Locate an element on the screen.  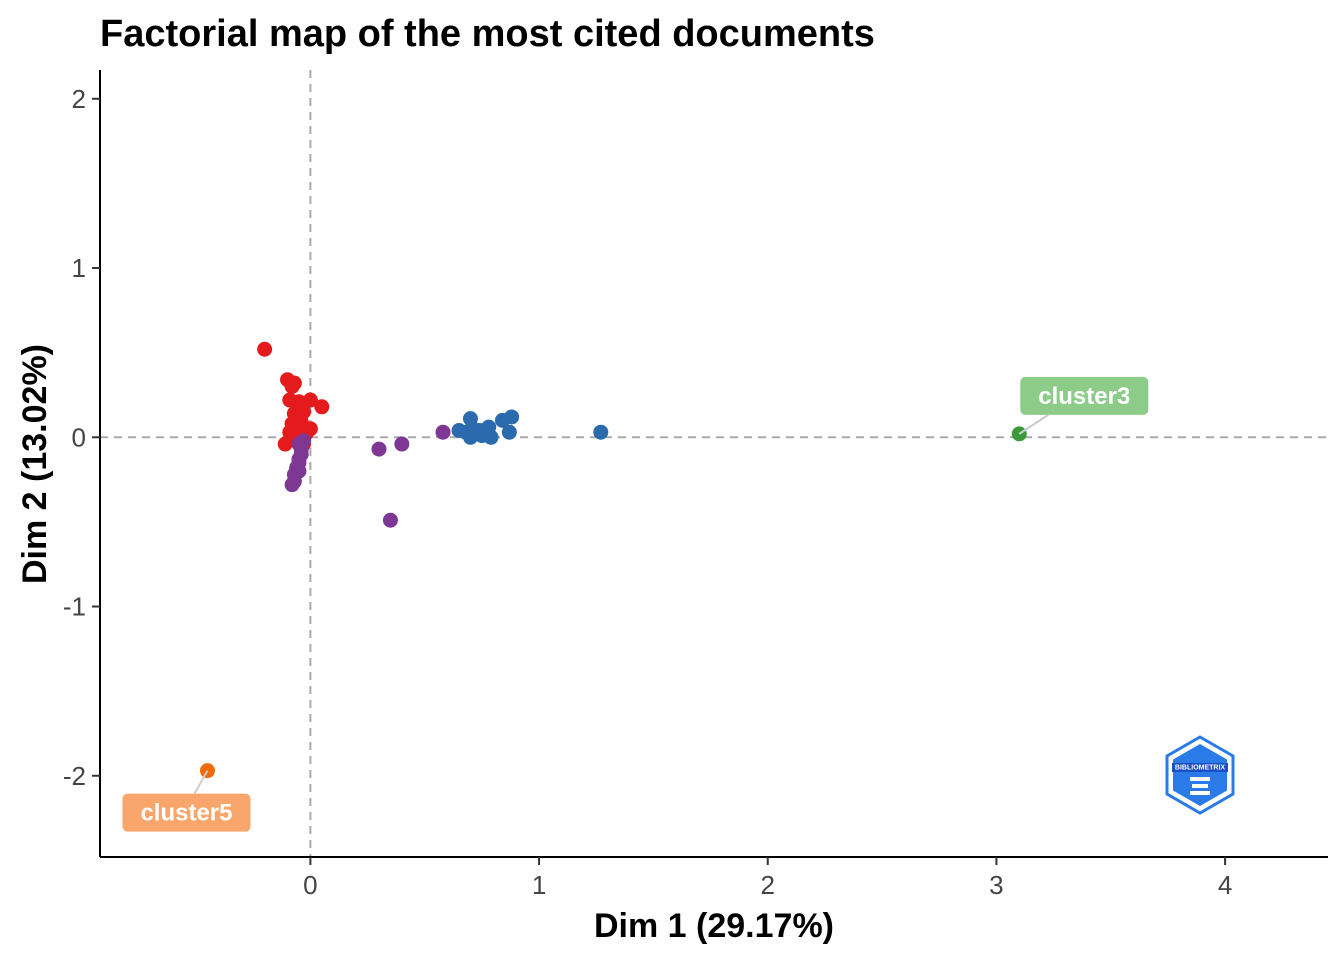
x-ticks: 0 1 2 3 4 is located at coordinates (767, 878).